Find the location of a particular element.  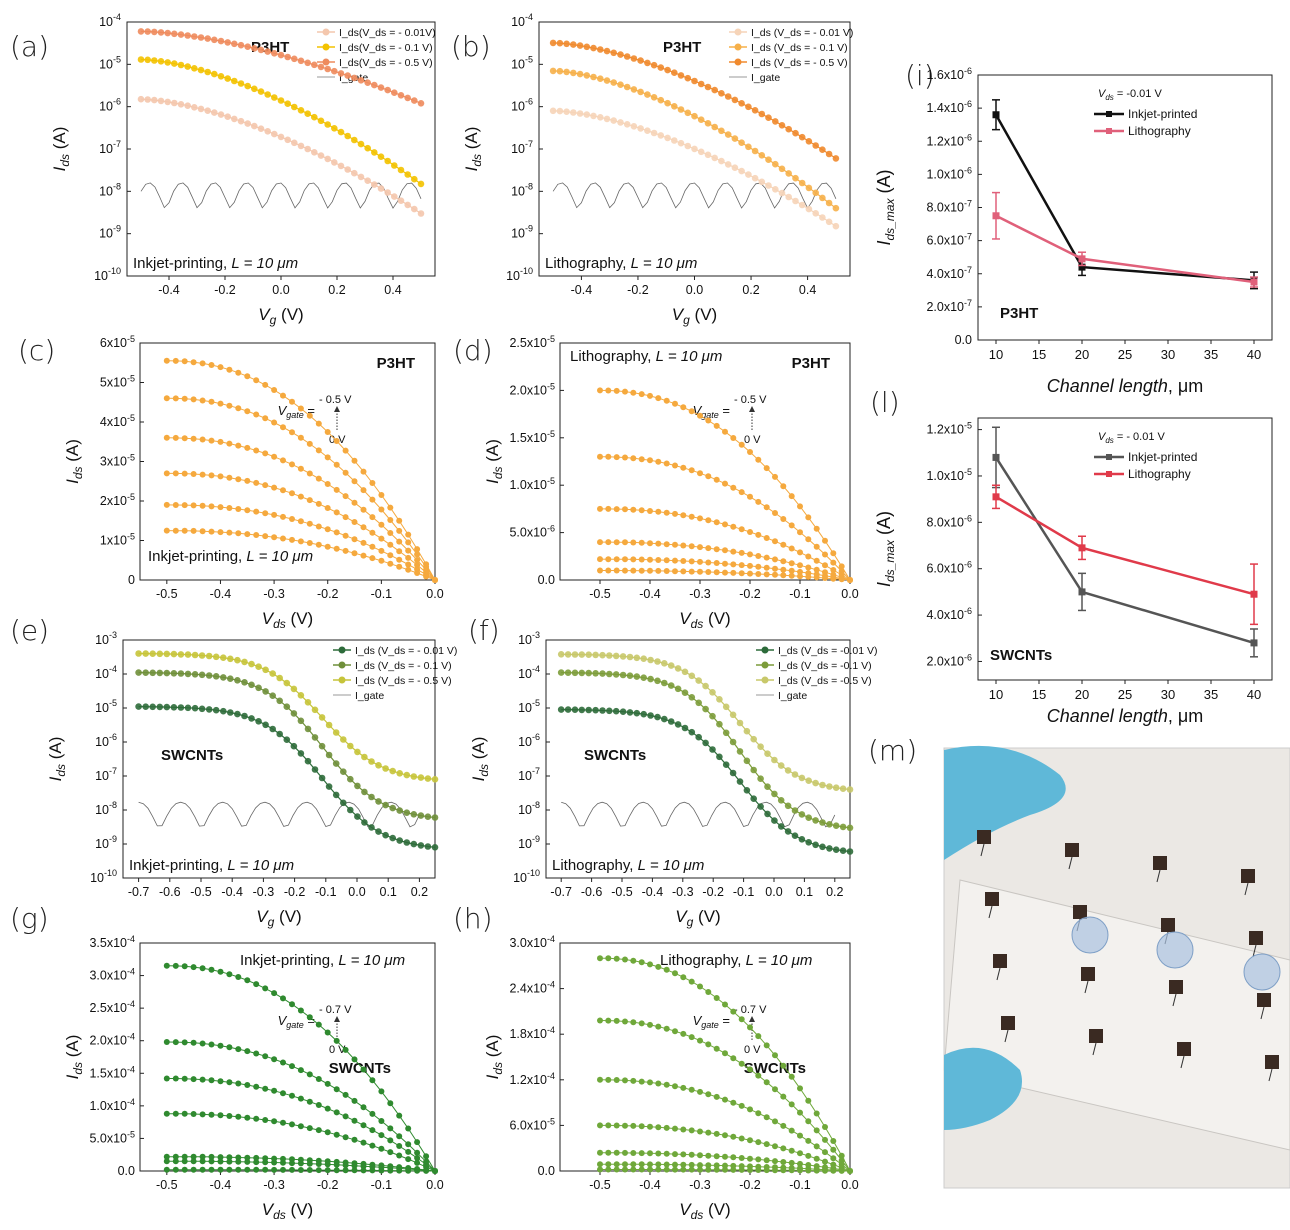

x-tick-label: -0.7 is located at coordinates (139, 892).